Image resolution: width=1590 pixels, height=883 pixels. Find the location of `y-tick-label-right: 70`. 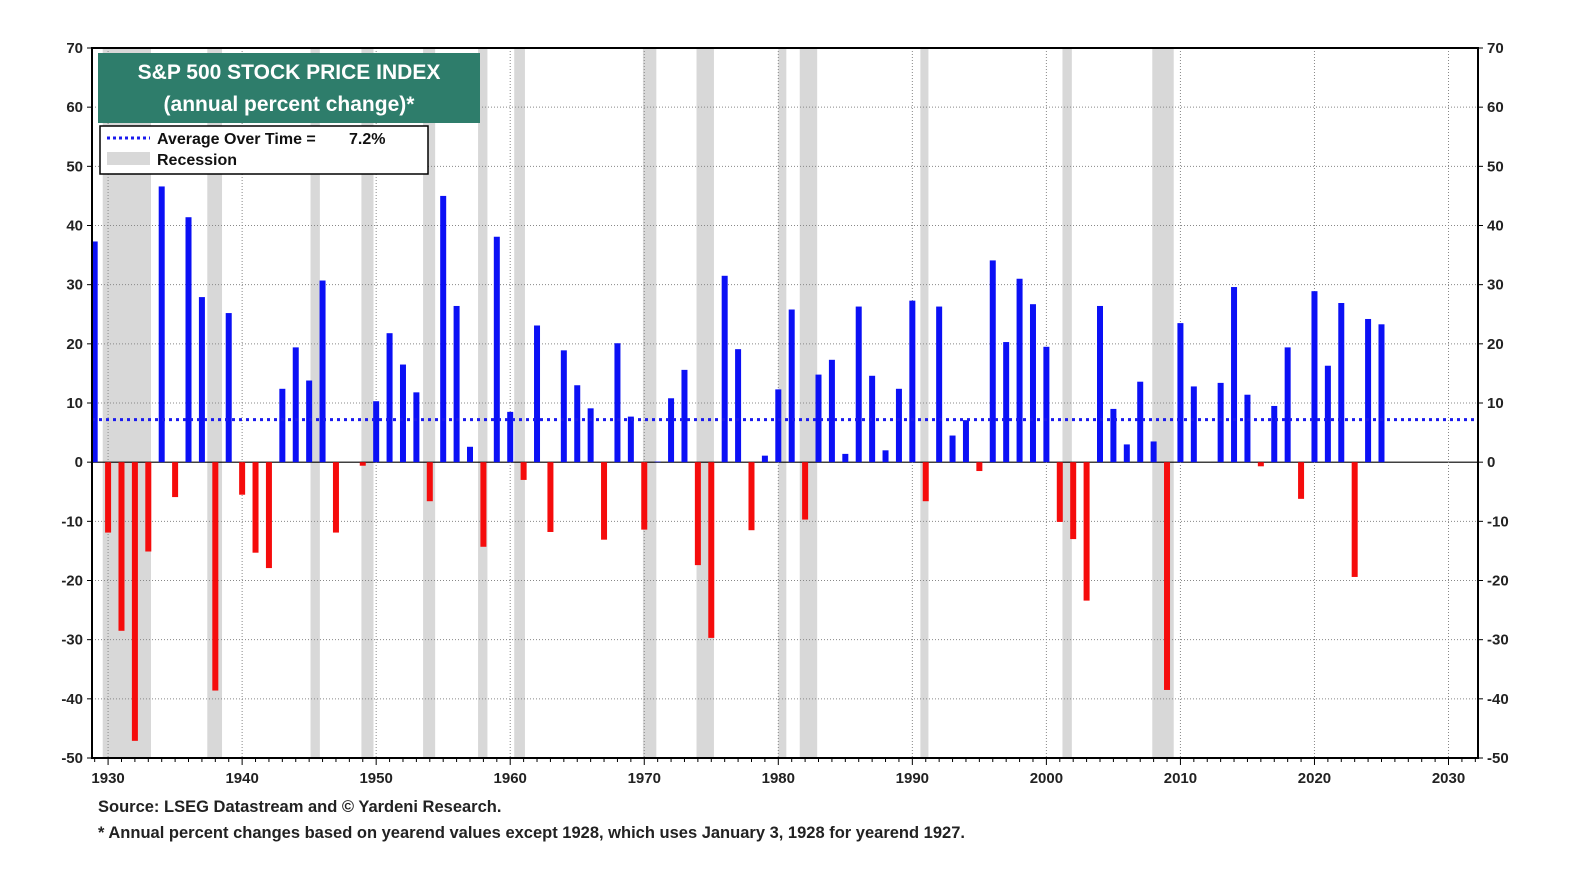

y-tick-label-right: 70 is located at coordinates (1495, 48).